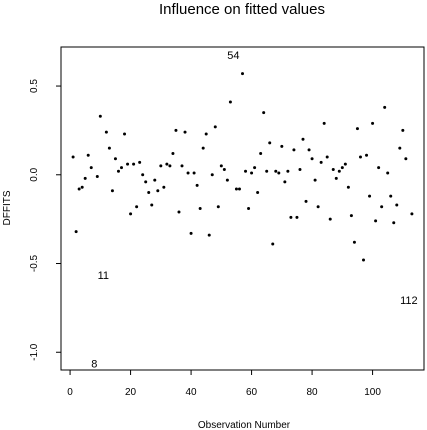  What do you see at coordinates (34, 263) in the screenshot?
I see `y-tick-label: -0.5` at bounding box center [34, 263].